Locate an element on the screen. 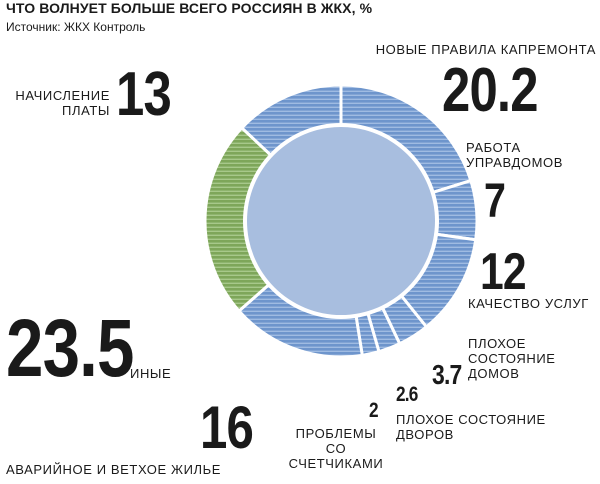 This screenshot has width=600, height=484. value-emergency-housing: 16 is located at coordinates (227, 427).